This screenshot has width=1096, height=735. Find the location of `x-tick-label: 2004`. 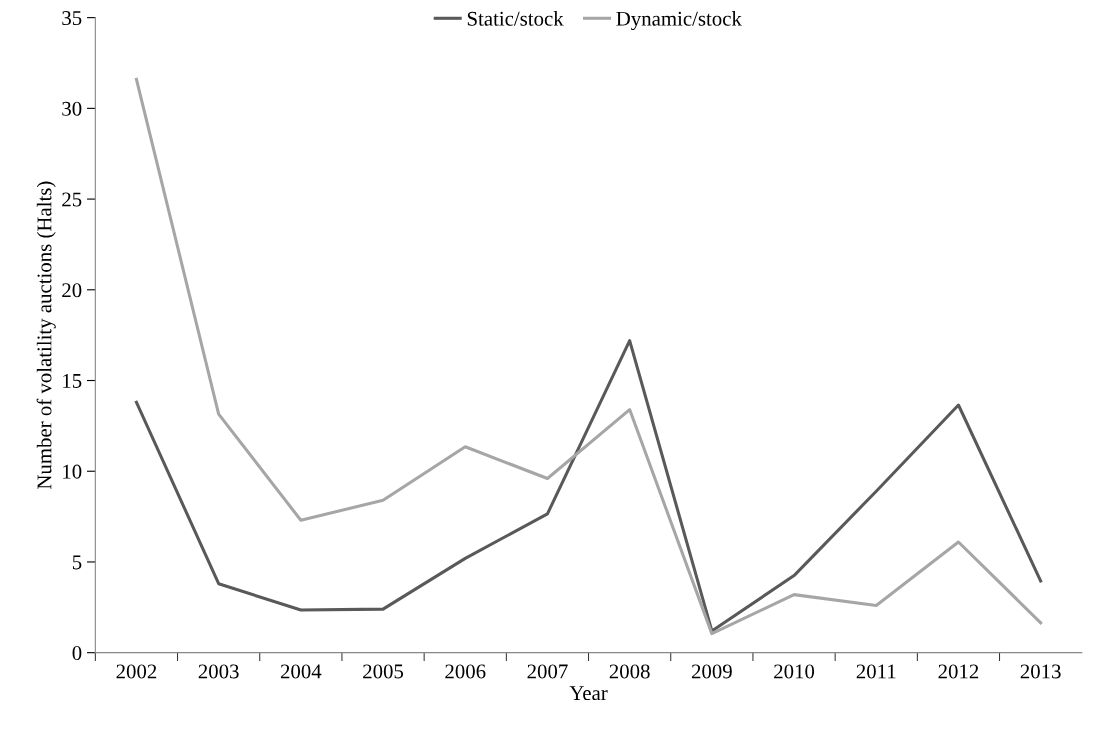

x-tick-label: 2004 is located at coordinates (301, 671).